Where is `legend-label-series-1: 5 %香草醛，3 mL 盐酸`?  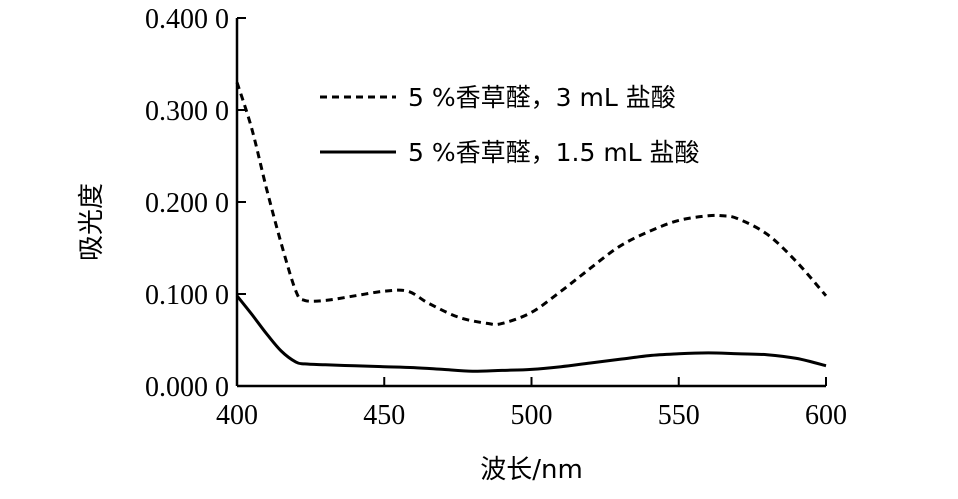 legend-label-series-1: 5 %香草醛，3 mL 盐酸 is located at coordinates (542, 97).